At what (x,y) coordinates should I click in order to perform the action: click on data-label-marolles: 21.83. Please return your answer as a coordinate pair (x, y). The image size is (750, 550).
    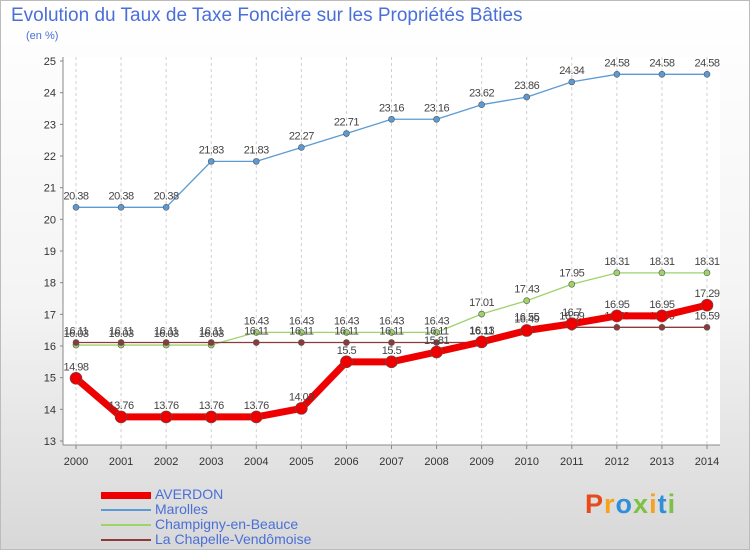
    Looking at the image, I should click on (211, 150).